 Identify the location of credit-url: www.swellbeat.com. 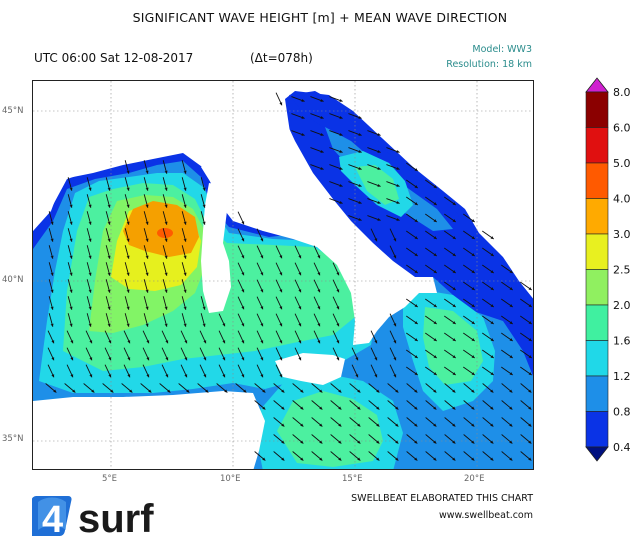
(485, 515).